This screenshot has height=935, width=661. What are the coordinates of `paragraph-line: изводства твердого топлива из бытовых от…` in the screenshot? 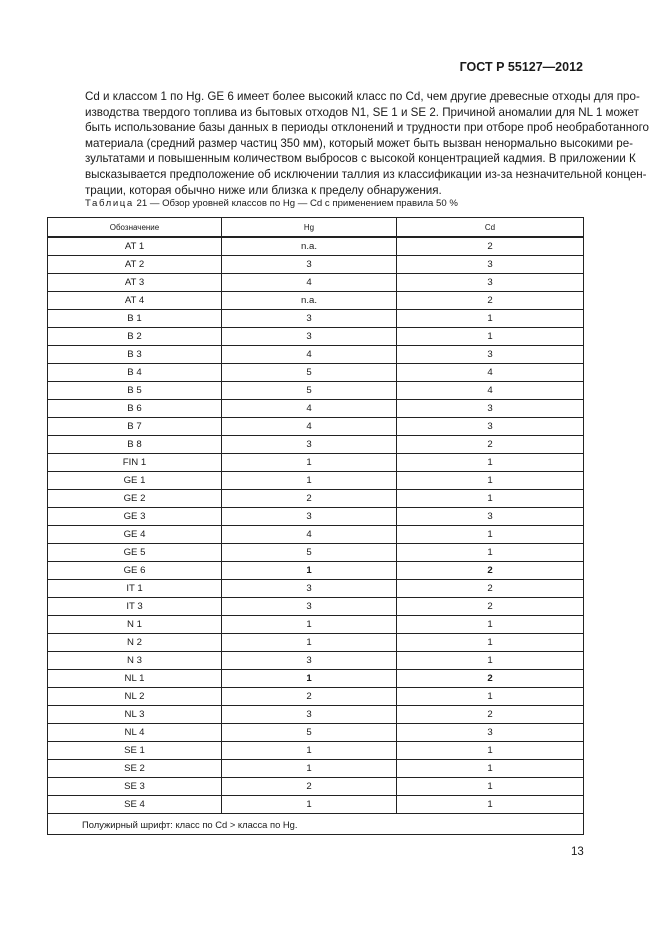 It's located at (362, 112).